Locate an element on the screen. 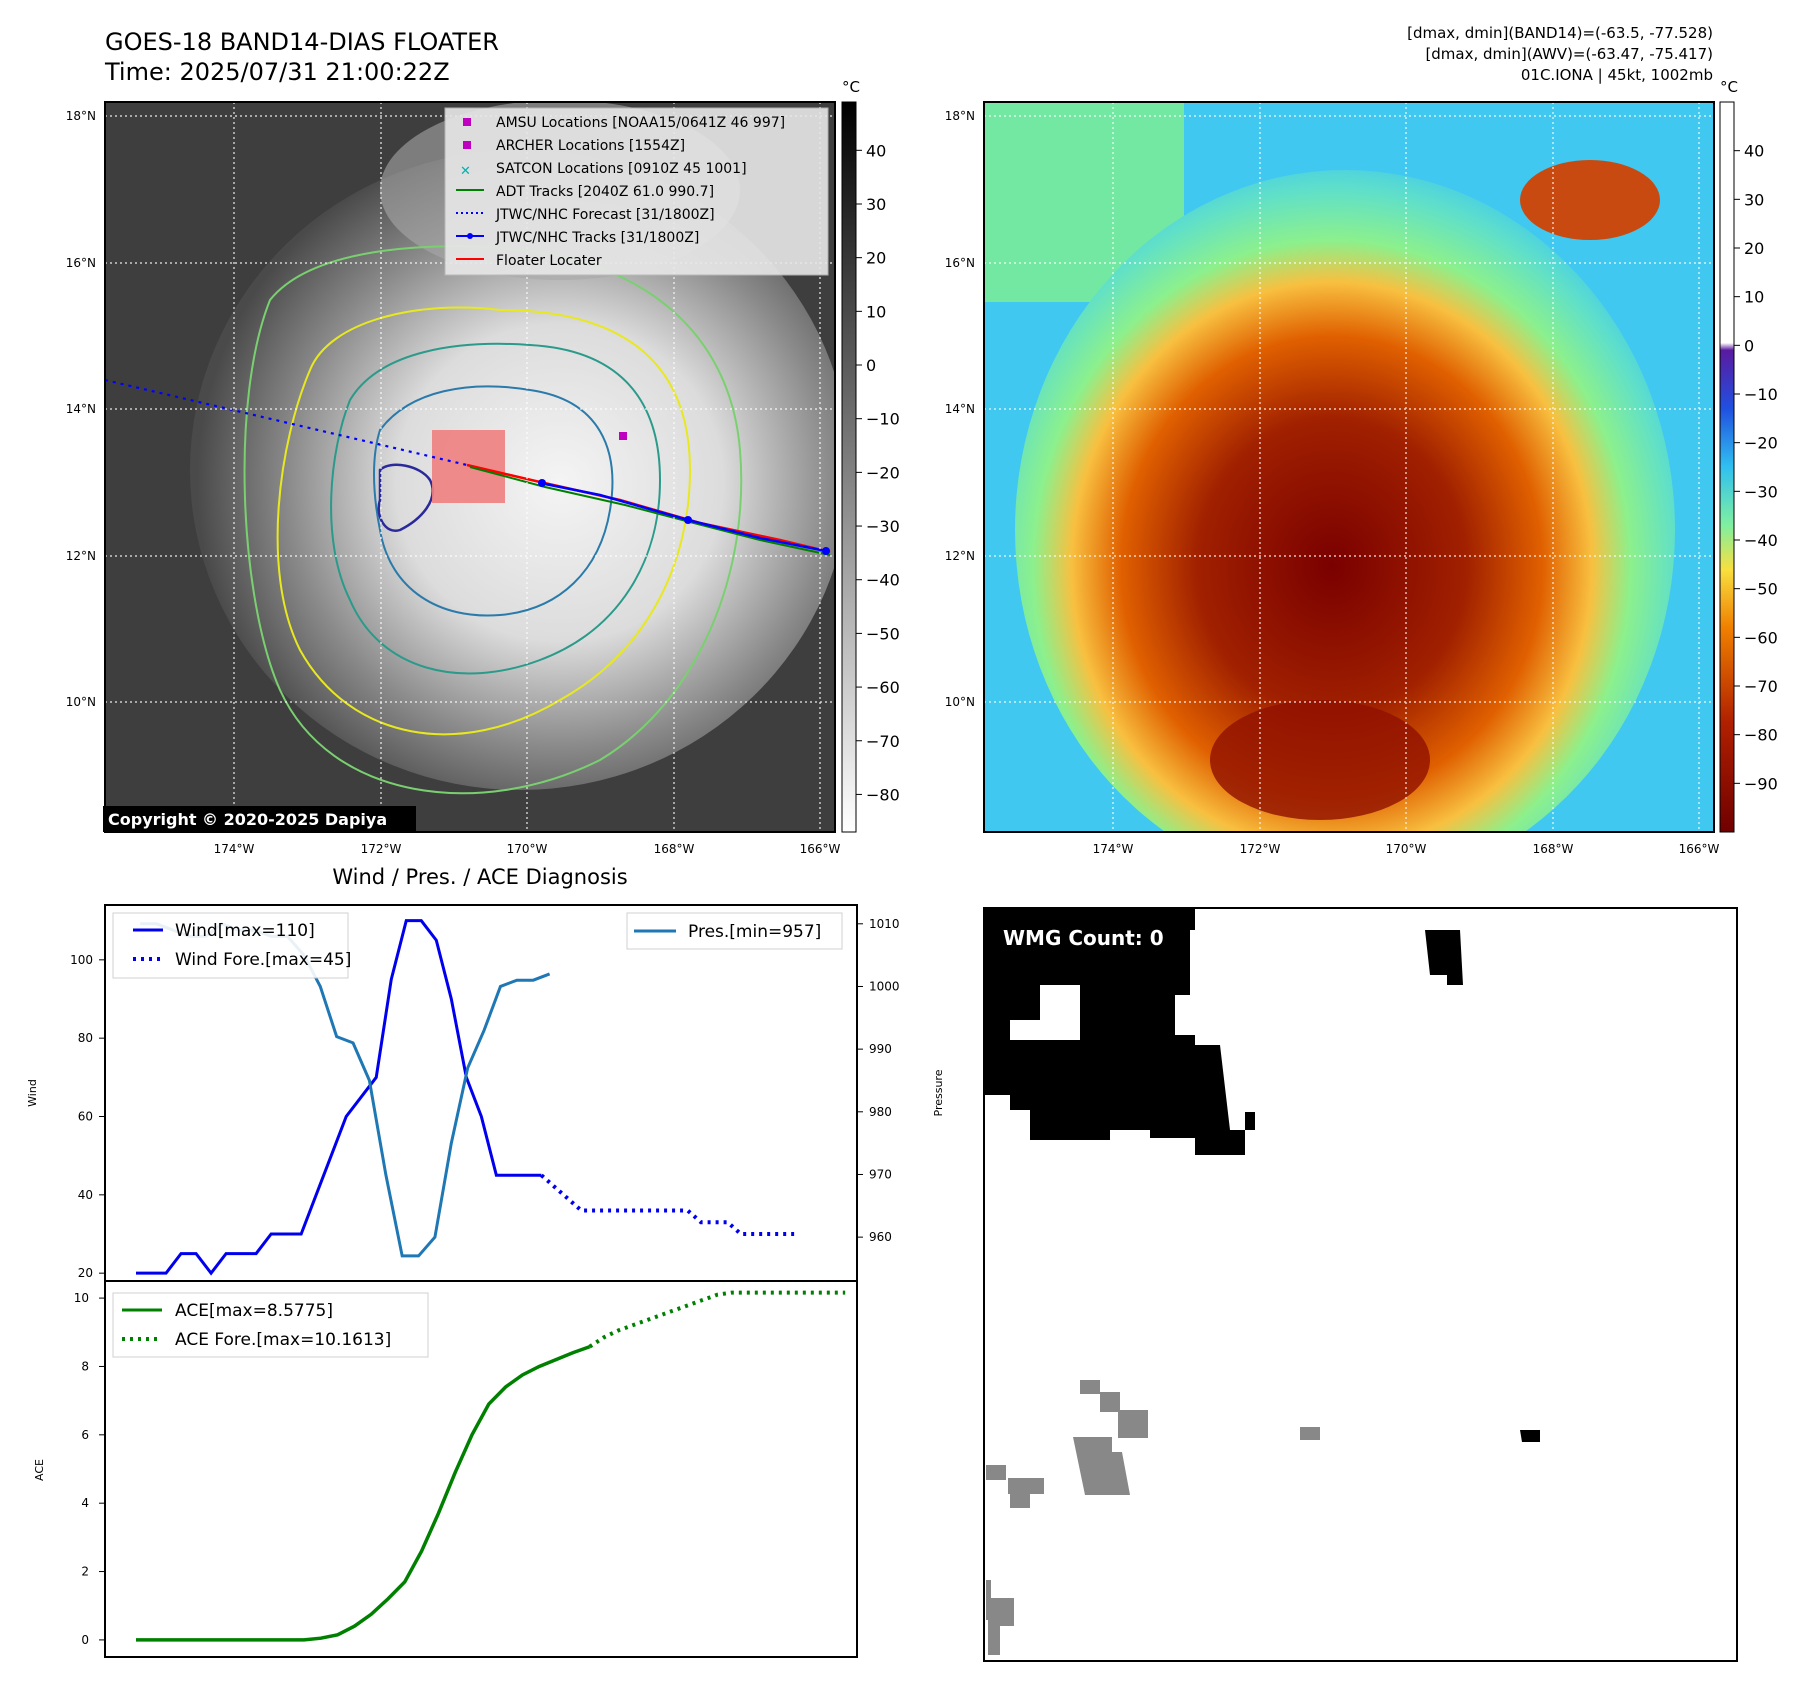 Image resolution: width=1797 pixels, height=1690 pixels. y-tick-label: 2 is located at coordinates (85, 1572).